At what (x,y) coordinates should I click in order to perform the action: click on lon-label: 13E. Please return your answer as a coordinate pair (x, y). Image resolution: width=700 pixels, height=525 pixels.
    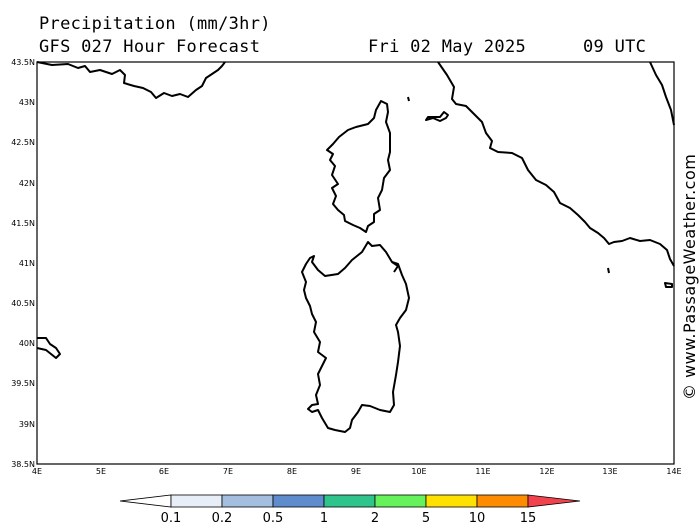
    Looking at the image, I should click on (609, 471).